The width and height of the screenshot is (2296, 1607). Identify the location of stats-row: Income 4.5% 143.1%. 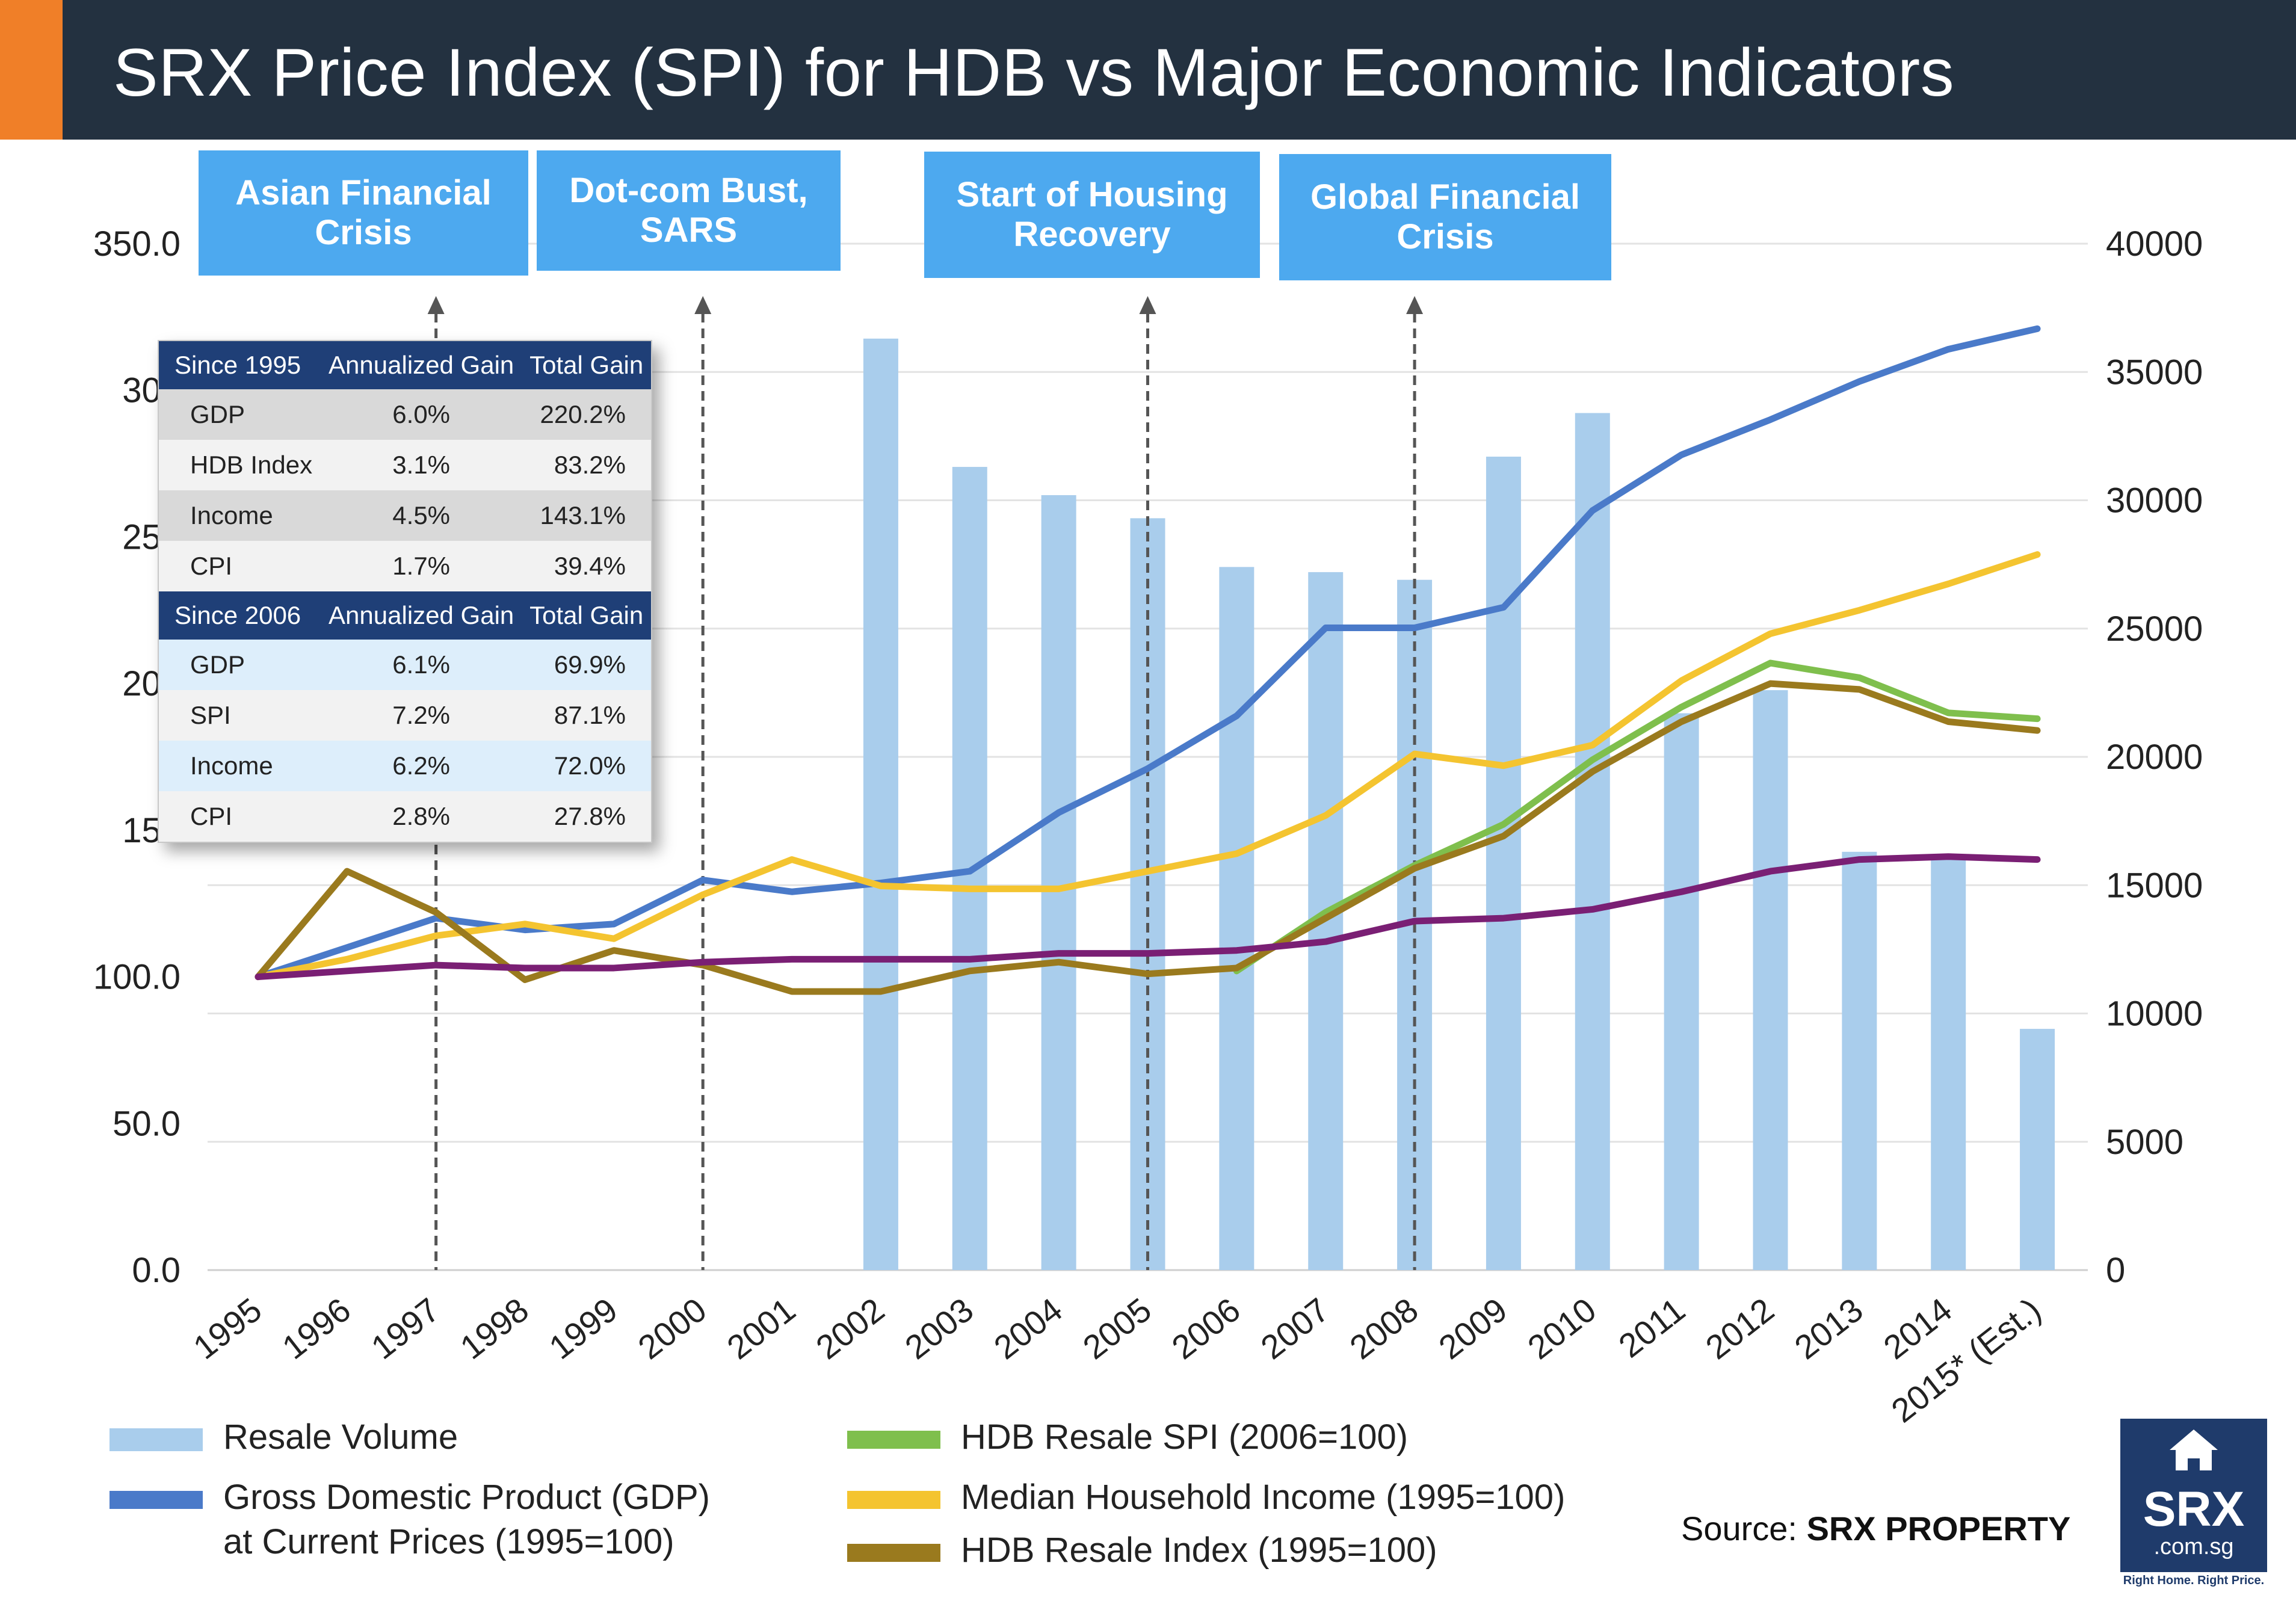
(405, 515).